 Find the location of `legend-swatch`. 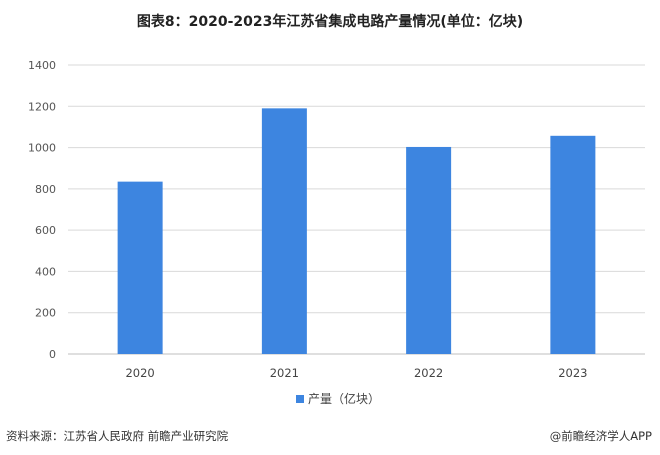

legend-swatch is located at coordinates (300, 399).